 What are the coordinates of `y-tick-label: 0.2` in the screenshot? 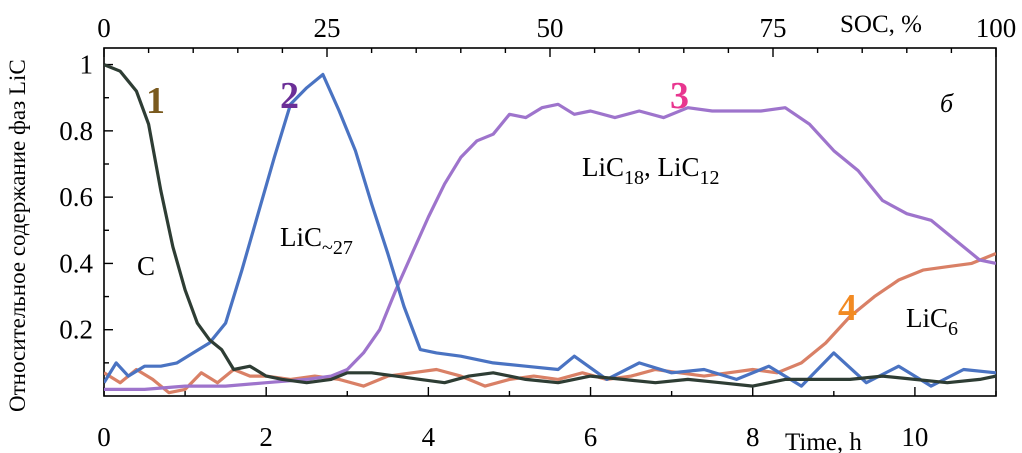 It's located at (76, 330).